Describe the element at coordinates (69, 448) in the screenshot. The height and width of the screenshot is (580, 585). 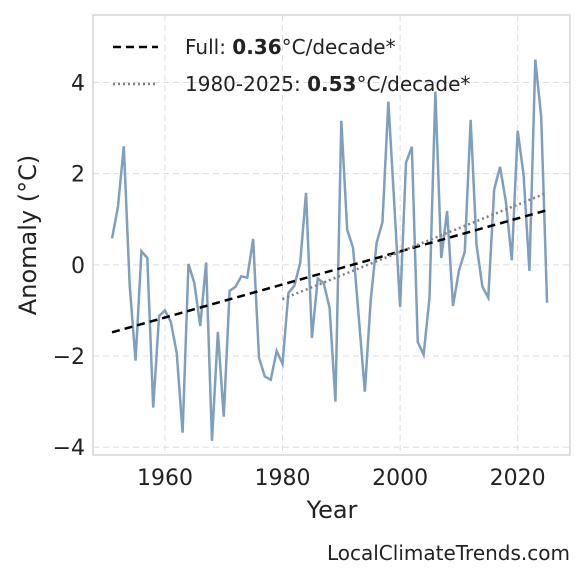
I see `y-tick-label: −4` at that location.